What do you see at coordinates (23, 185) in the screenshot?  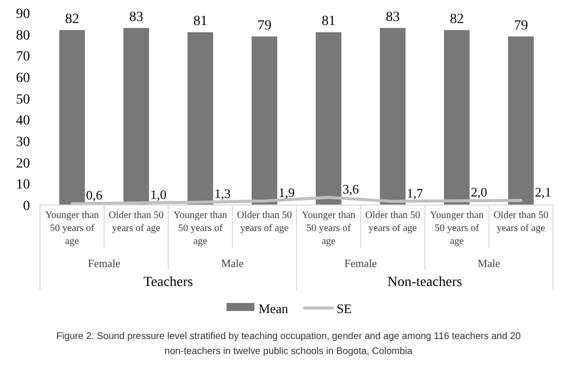 I see `y-tick-label: 10` at bounding box center [23, 185].